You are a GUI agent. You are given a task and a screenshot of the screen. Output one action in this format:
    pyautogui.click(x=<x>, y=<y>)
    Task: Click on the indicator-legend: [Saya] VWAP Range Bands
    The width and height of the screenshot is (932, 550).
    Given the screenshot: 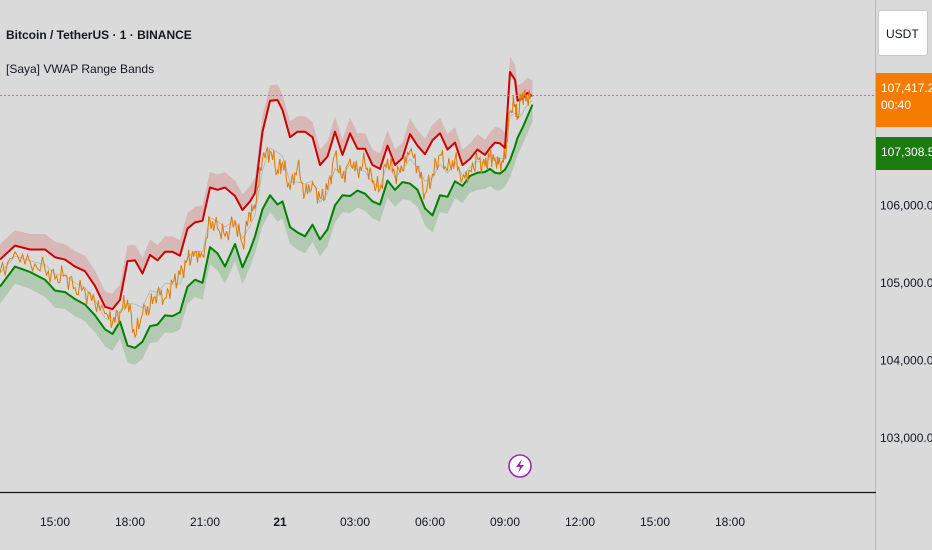 What is the action you would take?
    pyautogui.click(x=80, y=69)
    